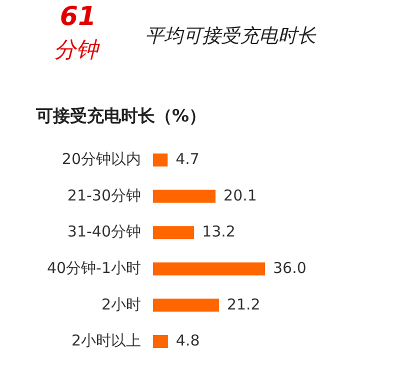 The image size is (403, 365). Describe the element at coordinates (219, 231) in the screenshot. I see `data-label: 13.2` at that location.